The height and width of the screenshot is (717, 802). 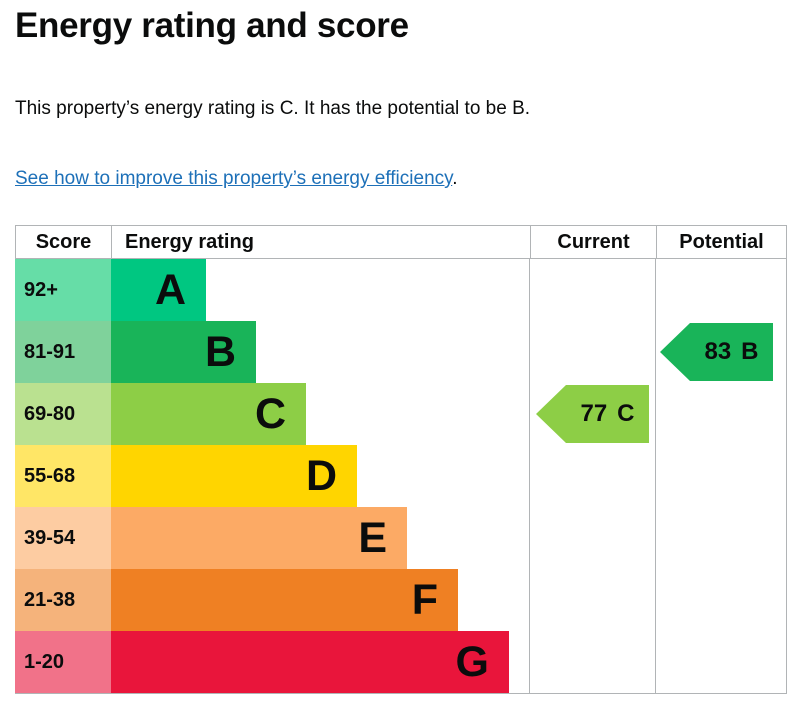 I want to click on potential-rating-band: B, so click(x=750, y=351).